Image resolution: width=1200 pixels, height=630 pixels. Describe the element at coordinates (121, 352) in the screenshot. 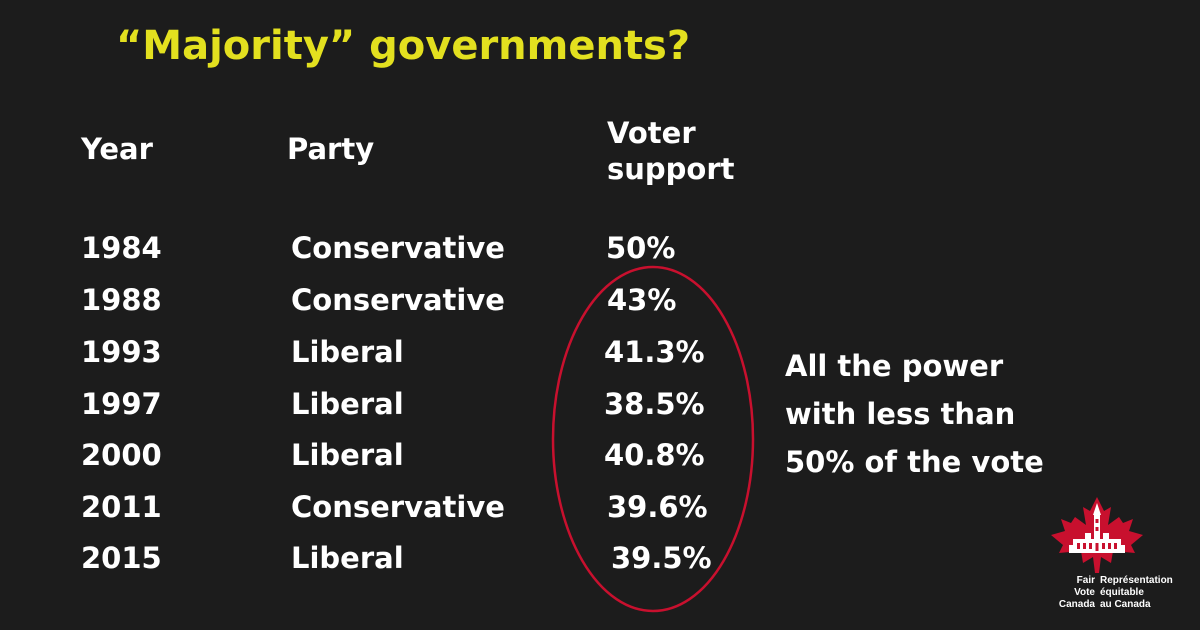

I see `cell-year: 1993` at that location.